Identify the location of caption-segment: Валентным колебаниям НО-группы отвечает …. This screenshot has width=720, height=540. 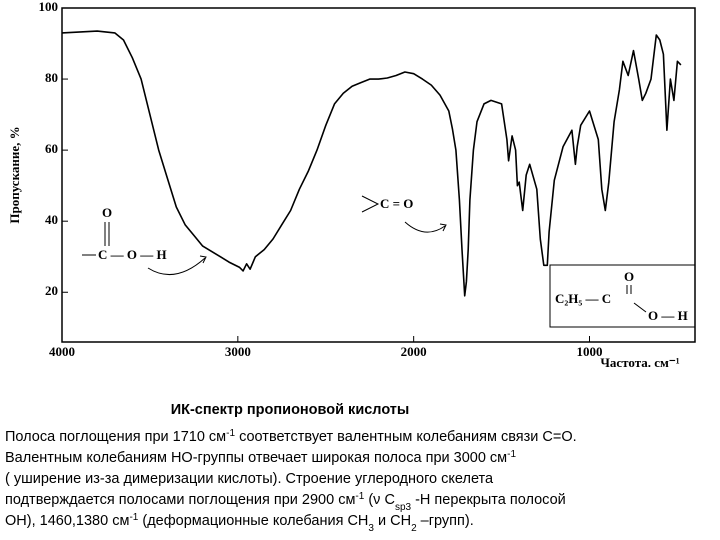
(256, 458).